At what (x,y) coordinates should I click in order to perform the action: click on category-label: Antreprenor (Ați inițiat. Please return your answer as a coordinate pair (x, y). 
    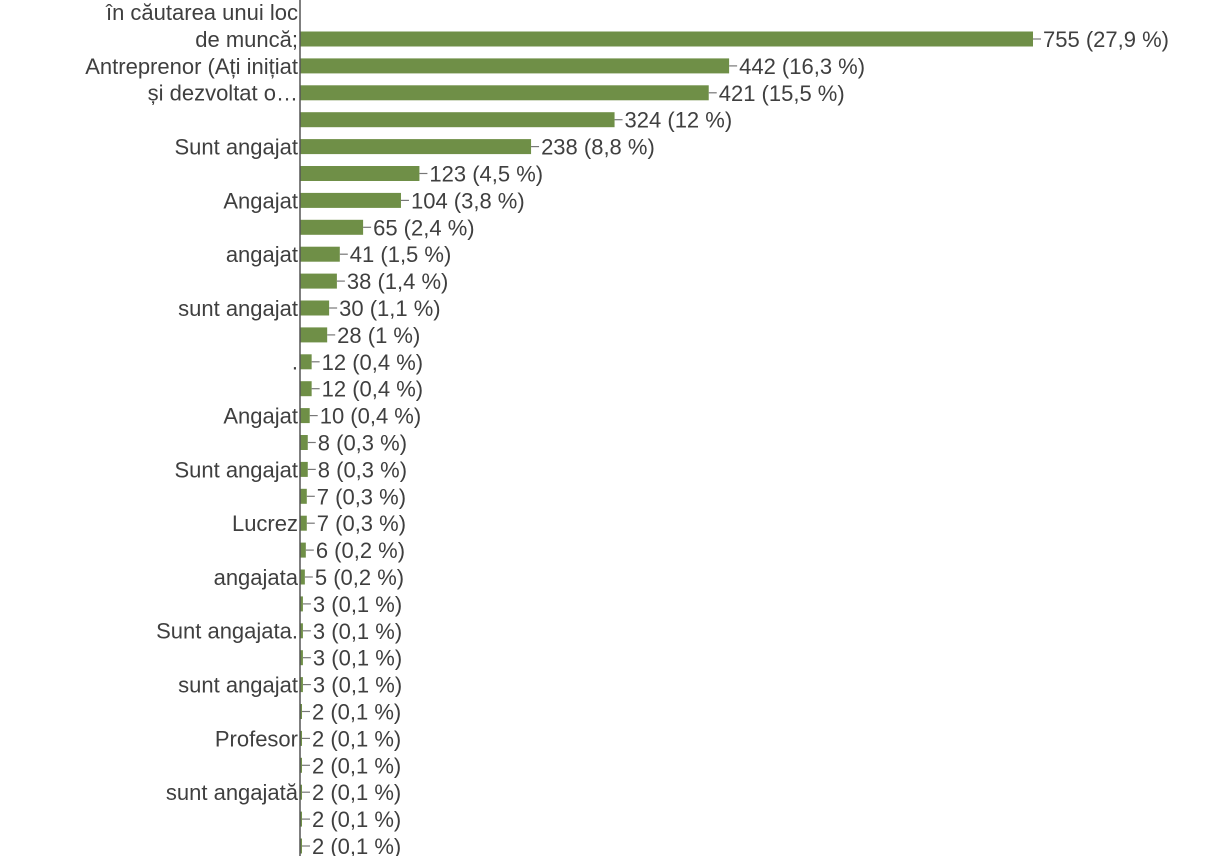
    Looking at the image, I should click on (191, 66).